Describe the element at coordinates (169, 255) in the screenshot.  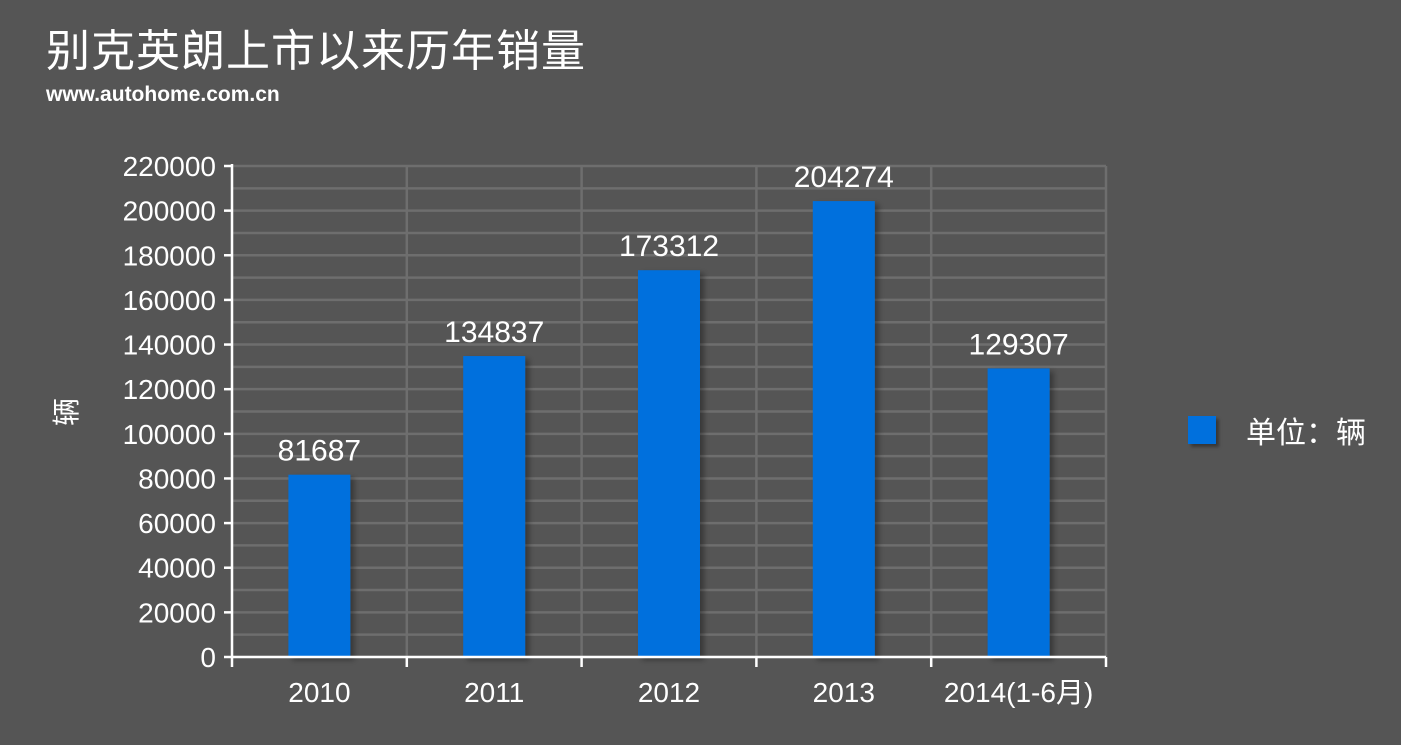
I see `y-tick-label: 180000` at that location.